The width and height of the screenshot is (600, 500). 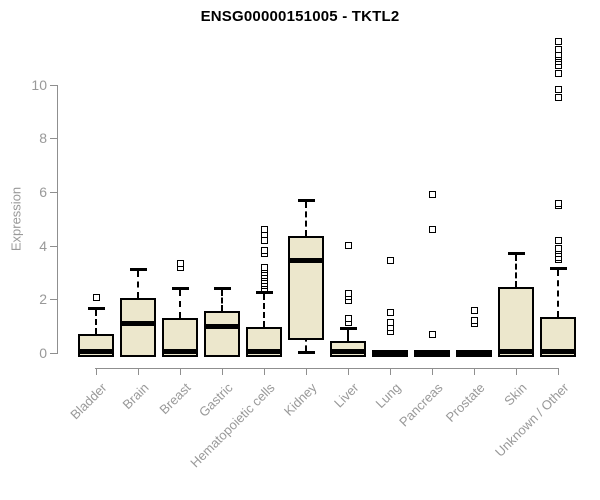 I want to click on median-skin, so click(x=516, y=352).